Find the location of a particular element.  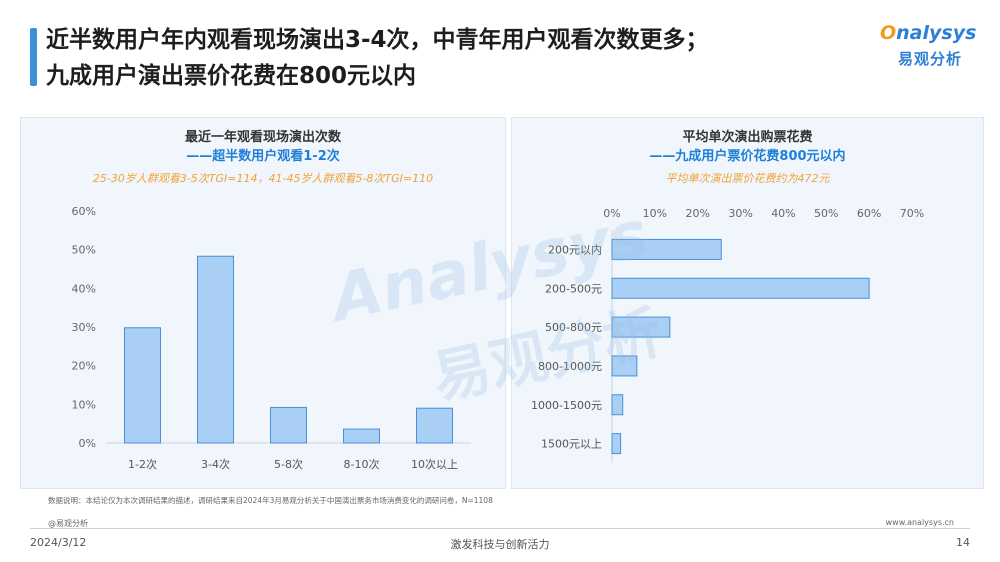

x-tick-label: 30% is located at coordinates (740, 213).